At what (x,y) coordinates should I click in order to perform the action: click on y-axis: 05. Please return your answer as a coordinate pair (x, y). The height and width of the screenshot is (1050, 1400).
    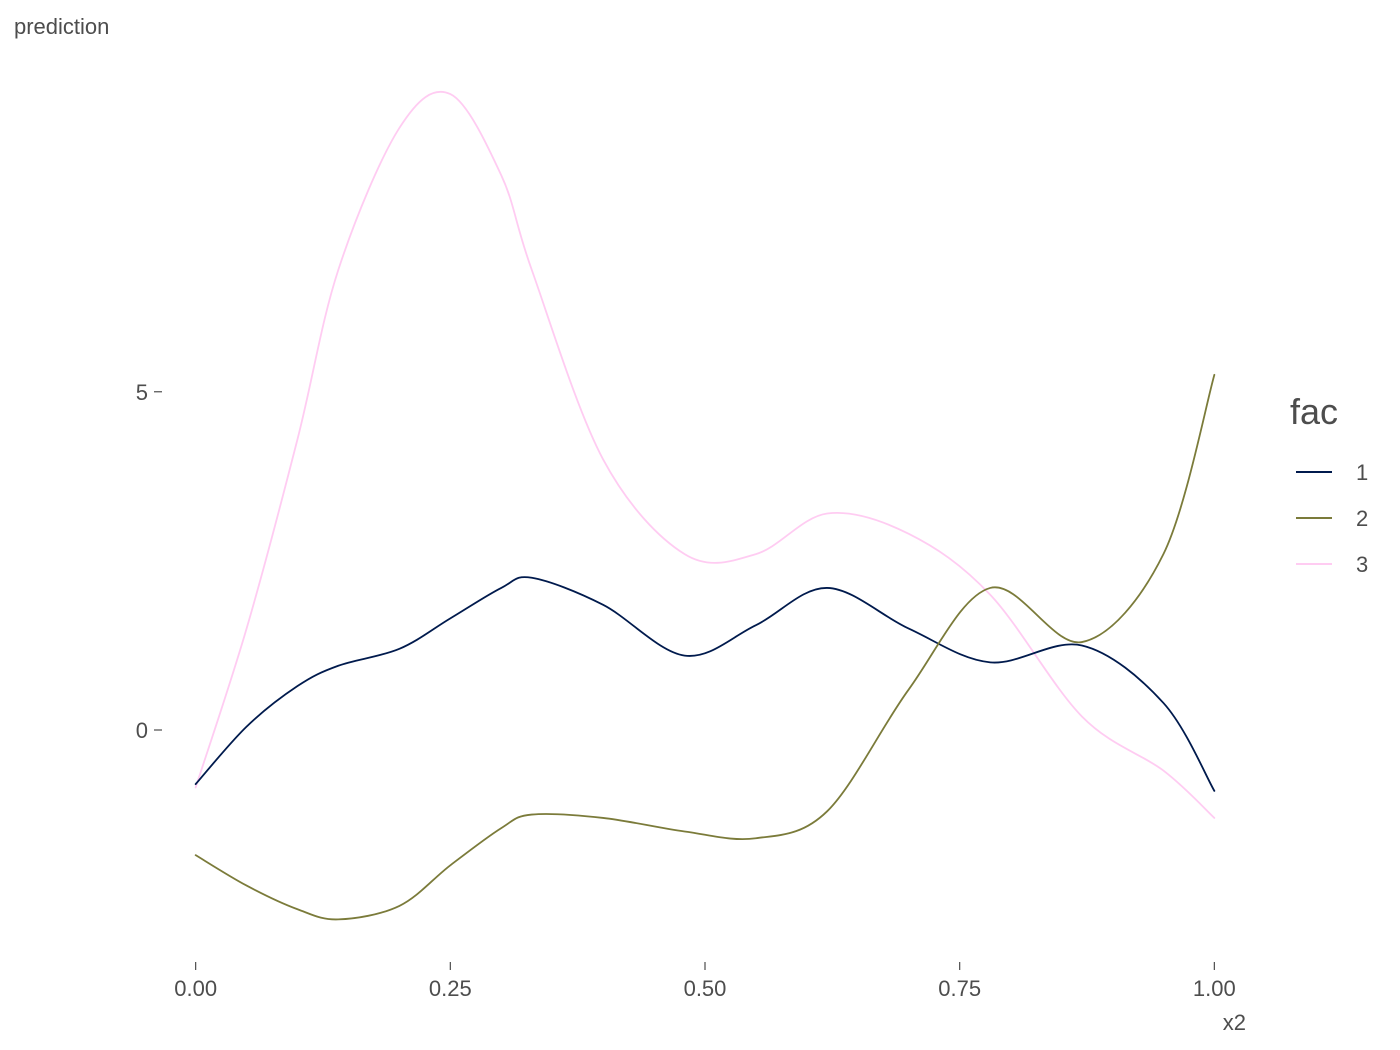
    Looking at the image, I should click on (149, 561).